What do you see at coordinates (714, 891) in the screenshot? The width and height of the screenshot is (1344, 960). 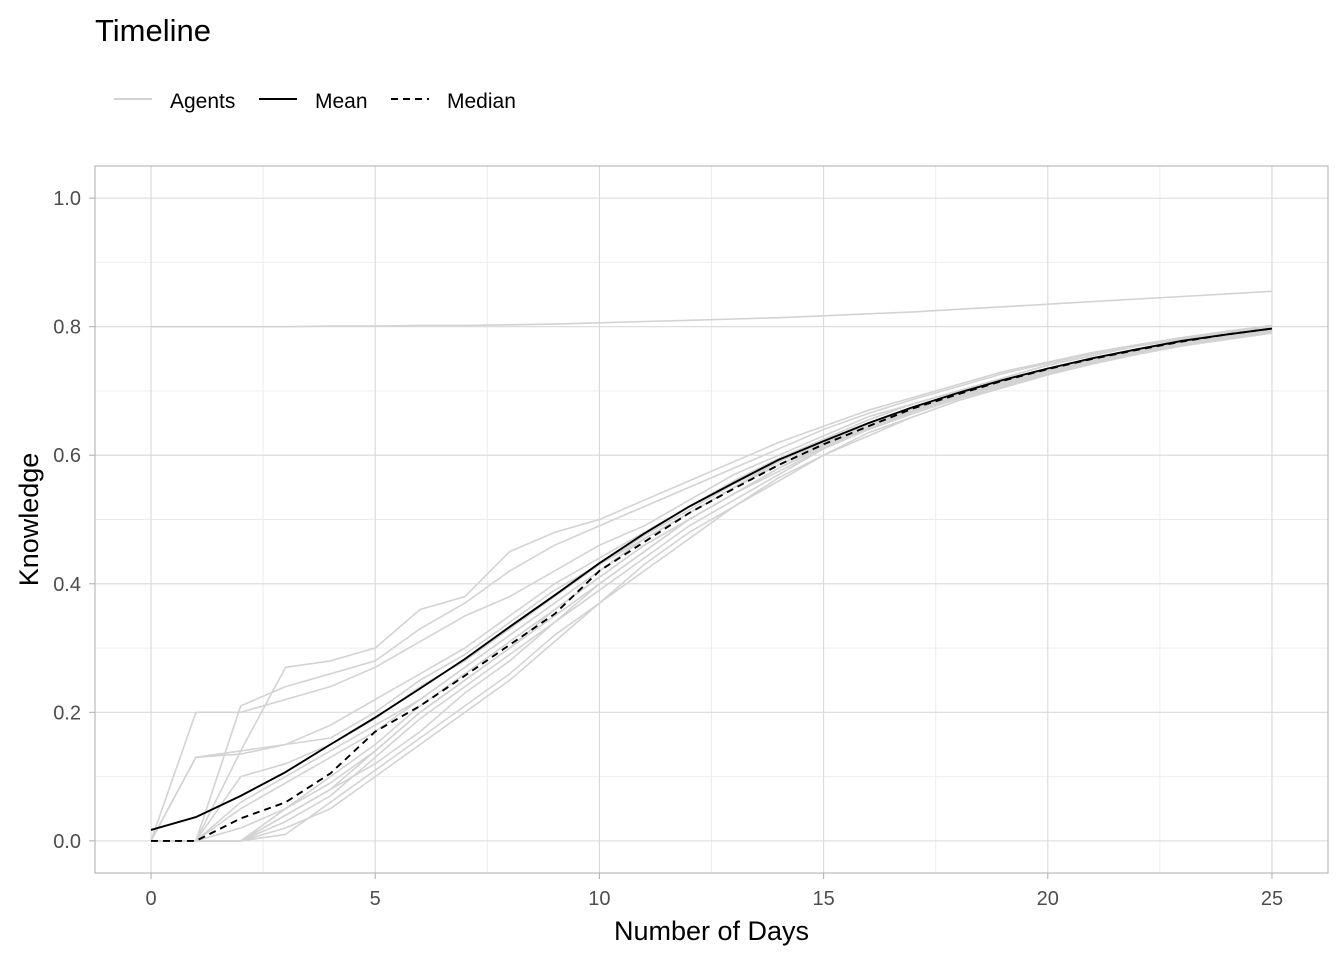 I see `x-axis: 0 5 10 15 20 25` at bounding box center [714, 891].